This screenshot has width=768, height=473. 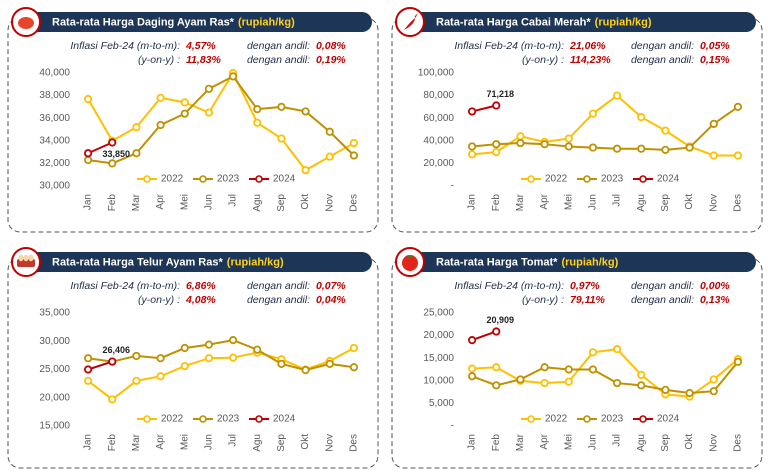 I want to click on icon-chili, so click(x=411, y=21).